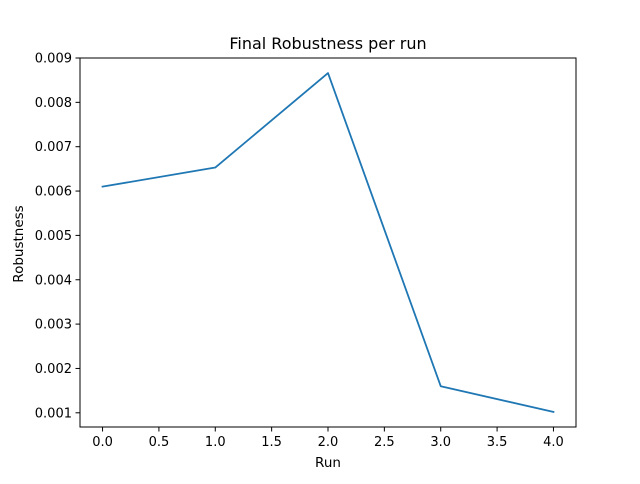  I want to click on x-tick-label: 0.5, so click(159, 442).